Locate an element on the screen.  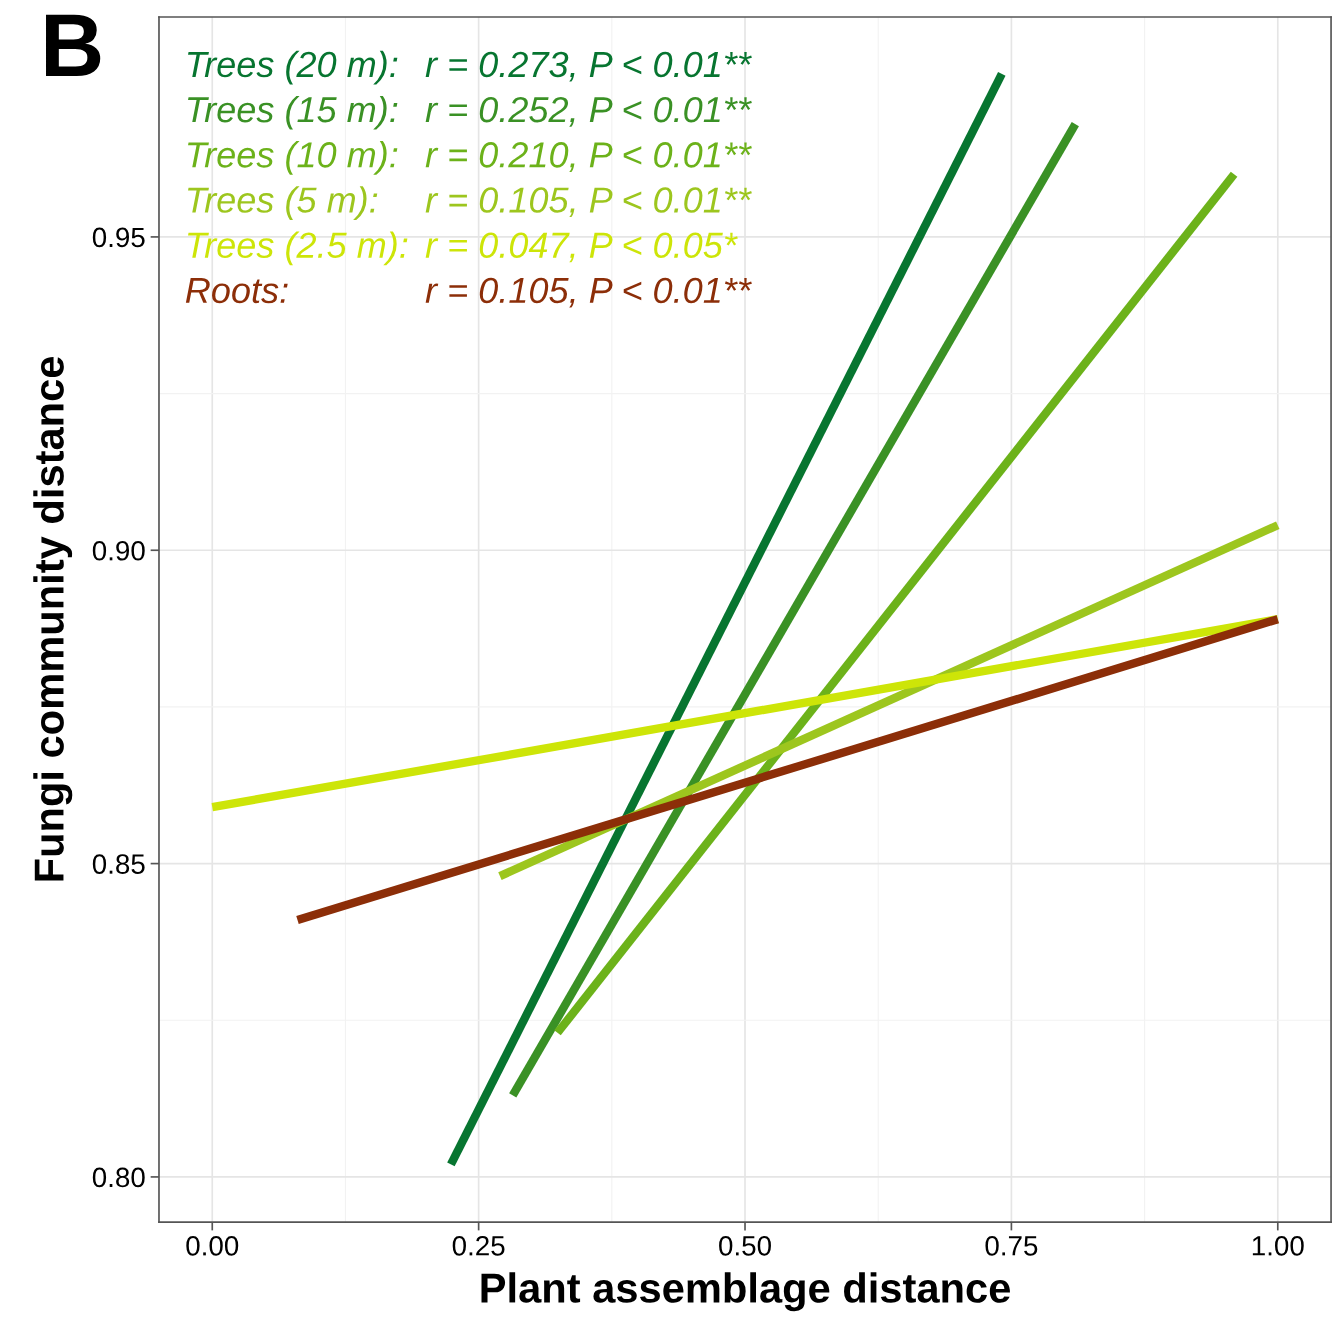
annotation: r = 0.252, P < 0.01** is located at coordinates (588, 111).